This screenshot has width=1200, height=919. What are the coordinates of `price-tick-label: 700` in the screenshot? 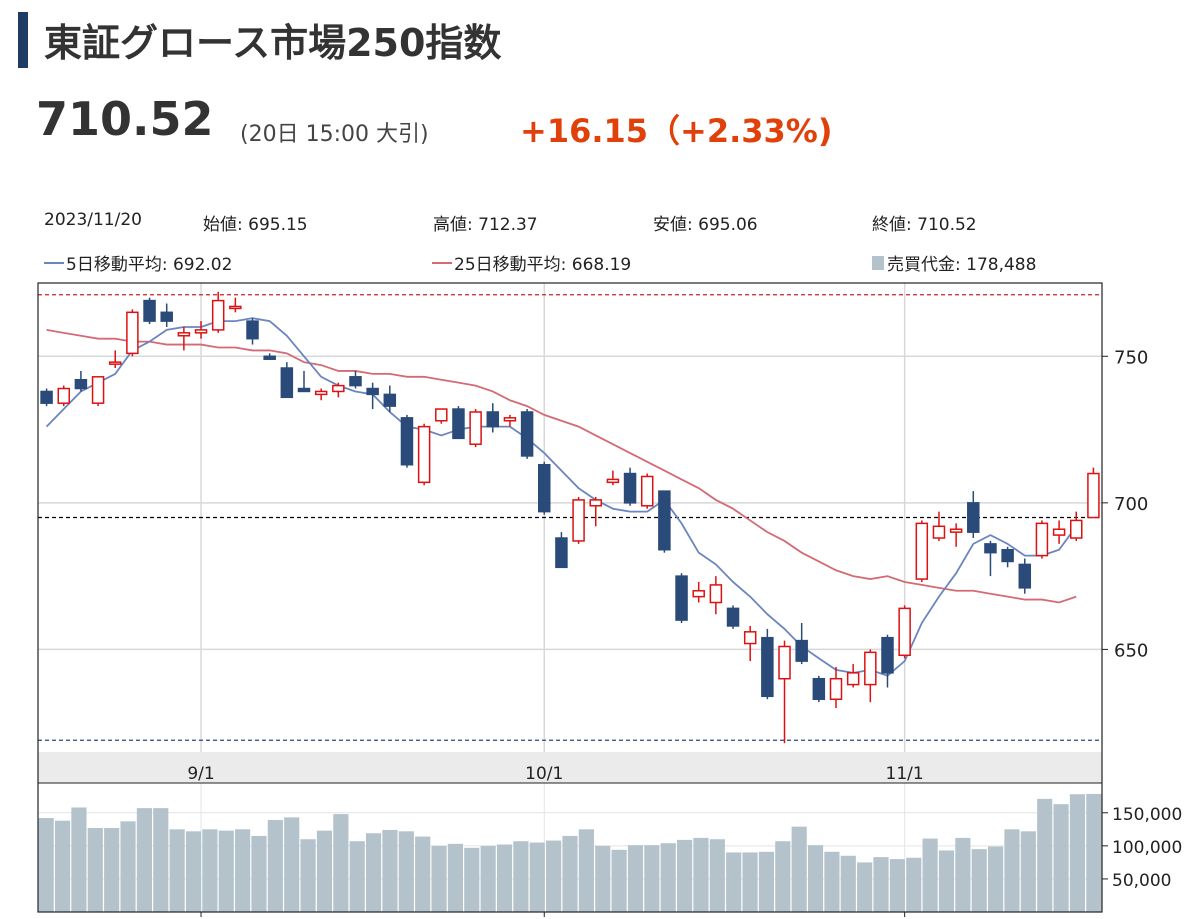 It's located at (1131, 504).